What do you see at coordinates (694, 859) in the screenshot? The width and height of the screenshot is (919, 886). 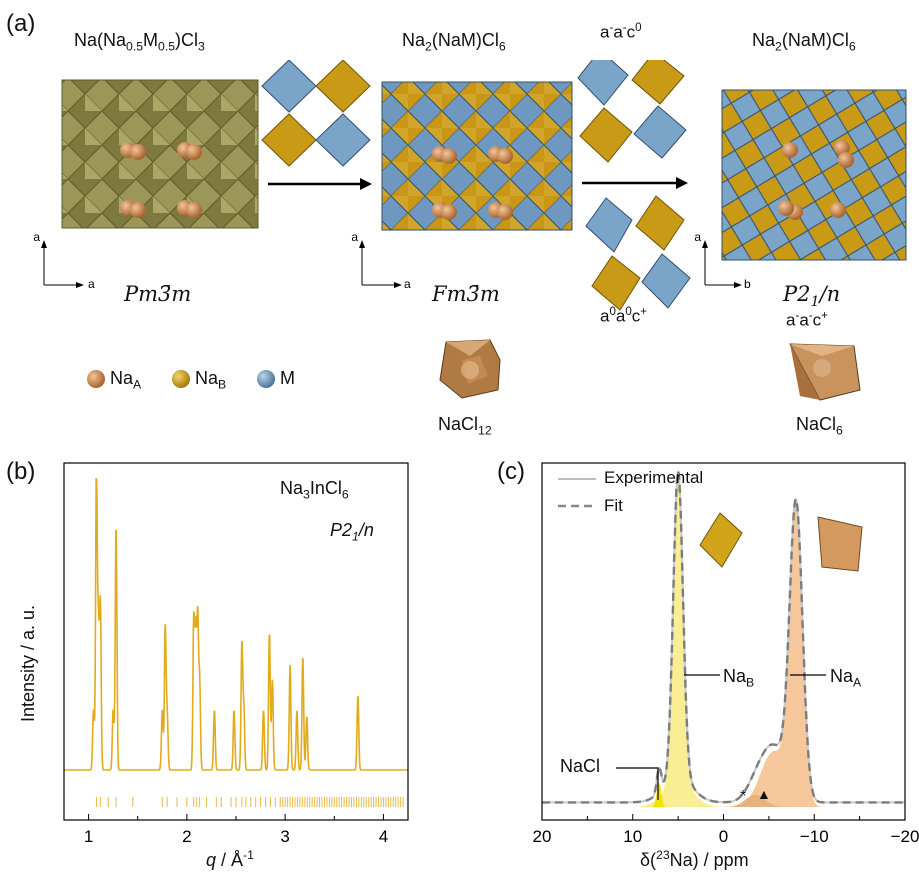 I see `nmr-xlabel: δ(23Na) / ppm` at bounding box center [694, 859].